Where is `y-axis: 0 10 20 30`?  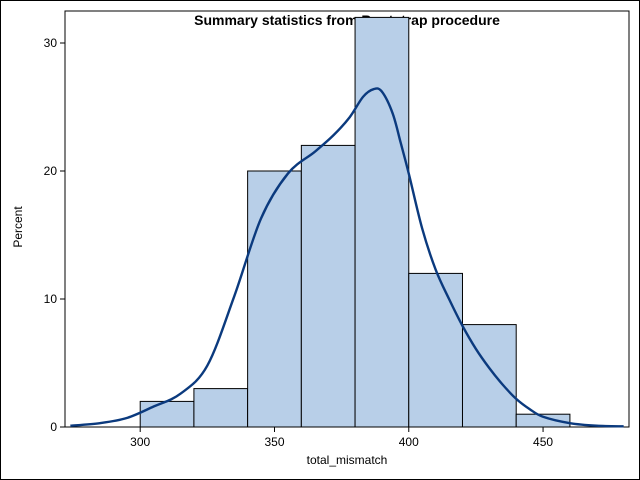
y-axis: 0 10 20 30 is located at coordinates (54, 235).